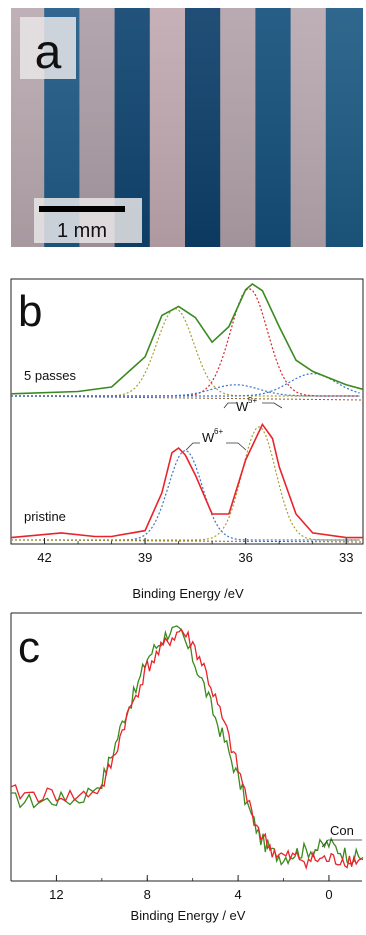 This screenshot has width=366, height=935. I want to click on scale-bar-label: 1 mm, so click(82, 231).